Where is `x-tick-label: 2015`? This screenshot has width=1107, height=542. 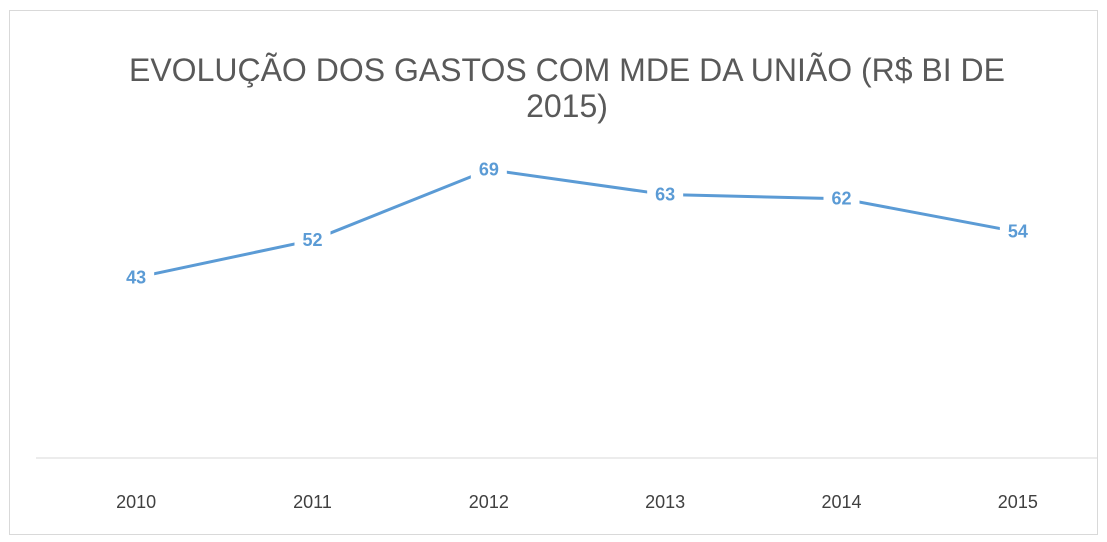 x-tick-label: 2015 is located at coordinates (1018, 502).